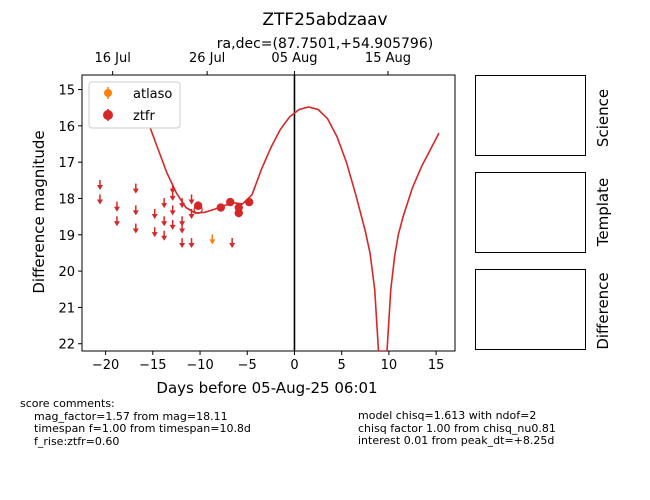  What do you see at coordinates (66, 163) in the screenshot?
I see `y-tick-label: 17` at bounding box center [66, 163].